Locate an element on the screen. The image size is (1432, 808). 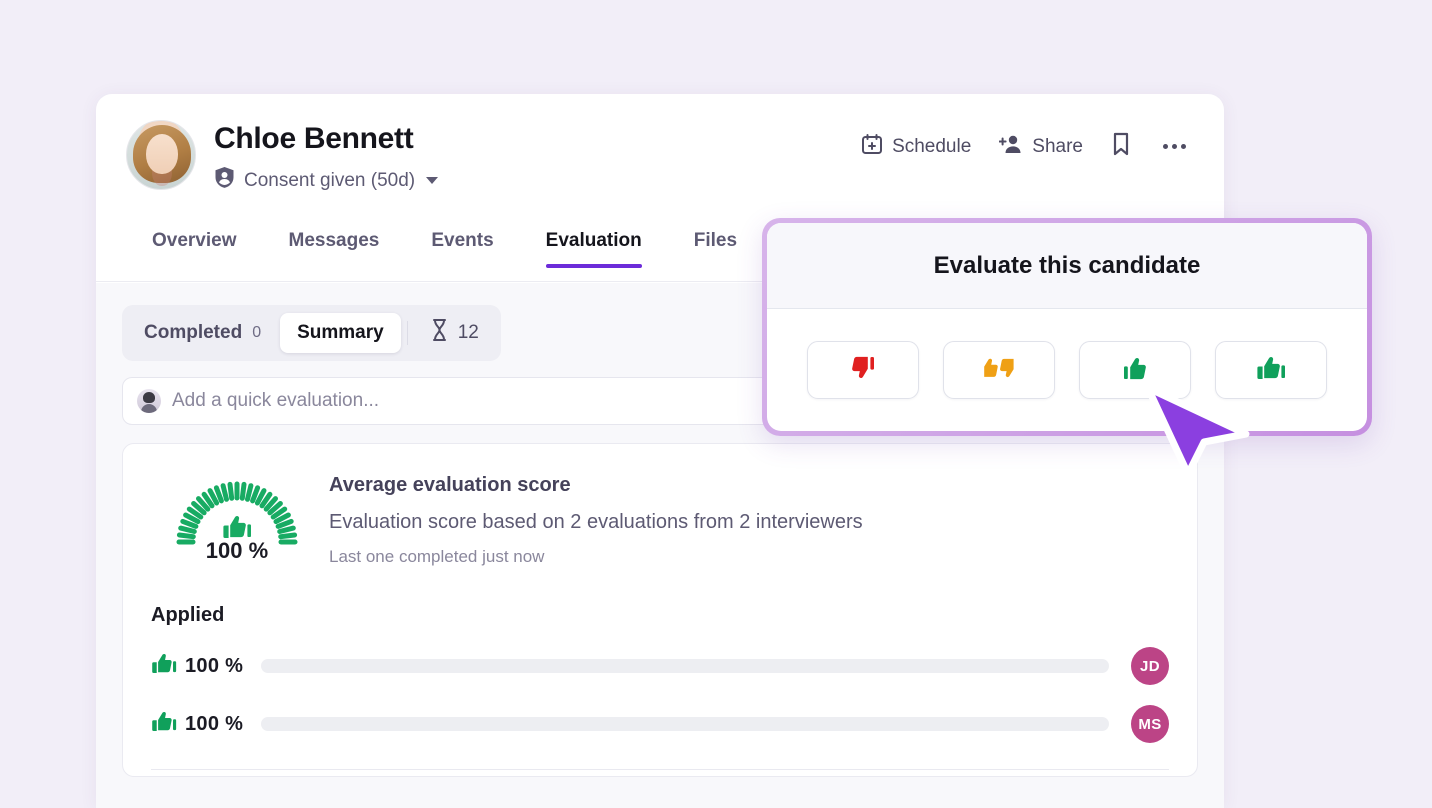
summary-meta: Last one completed just now is located at coordinates (437, 556).